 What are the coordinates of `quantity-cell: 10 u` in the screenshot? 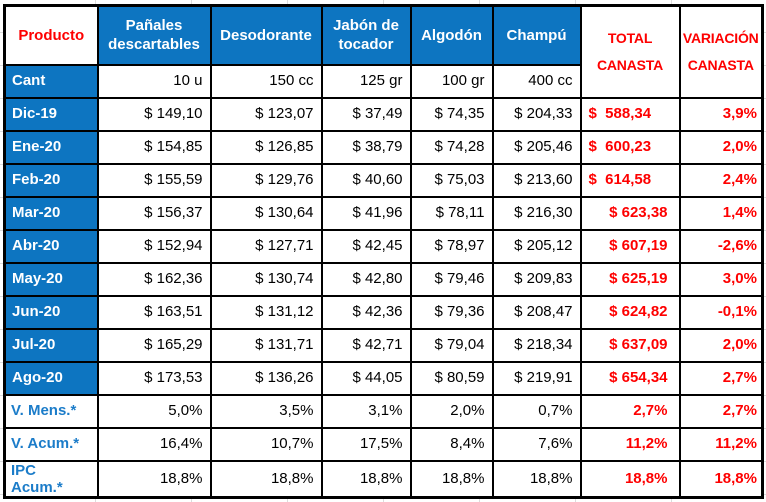 It's located at (154, 81).